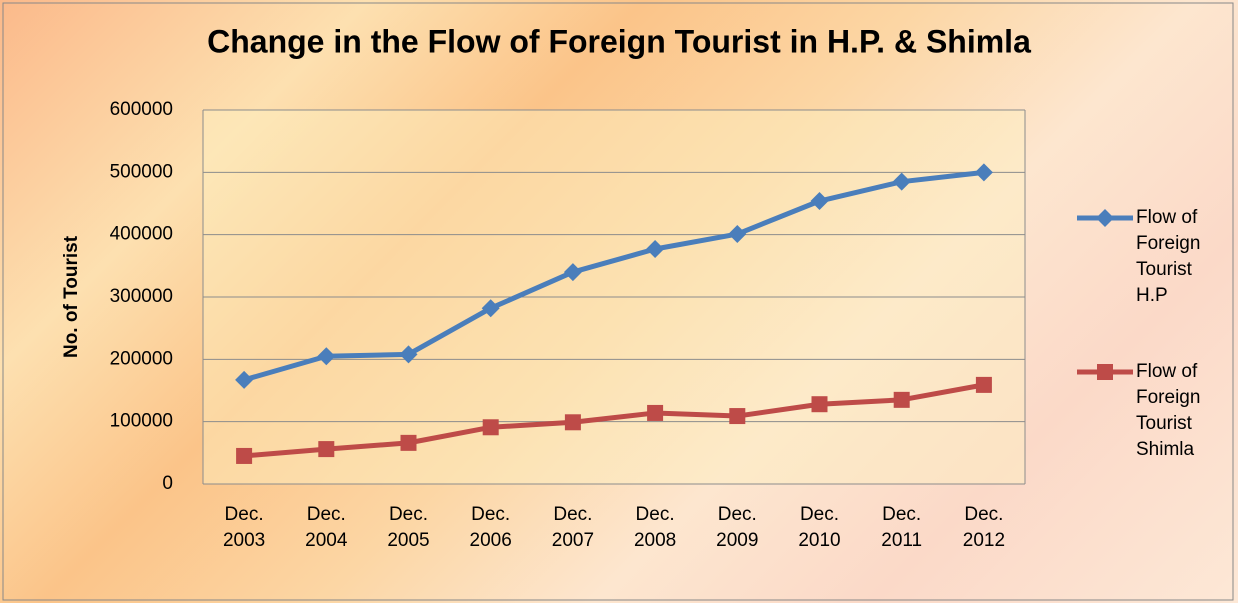 The image size is (1238, 603). I want to click on x-tick-label: Dec. 2007, so click(573, 527).